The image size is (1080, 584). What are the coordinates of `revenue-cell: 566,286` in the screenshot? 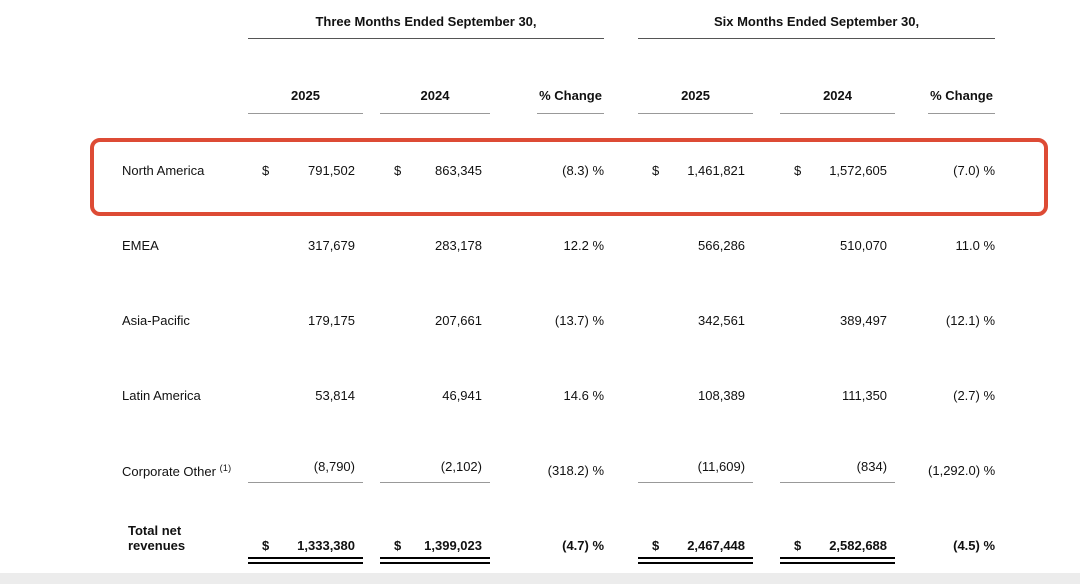 It's located at (722, 245).